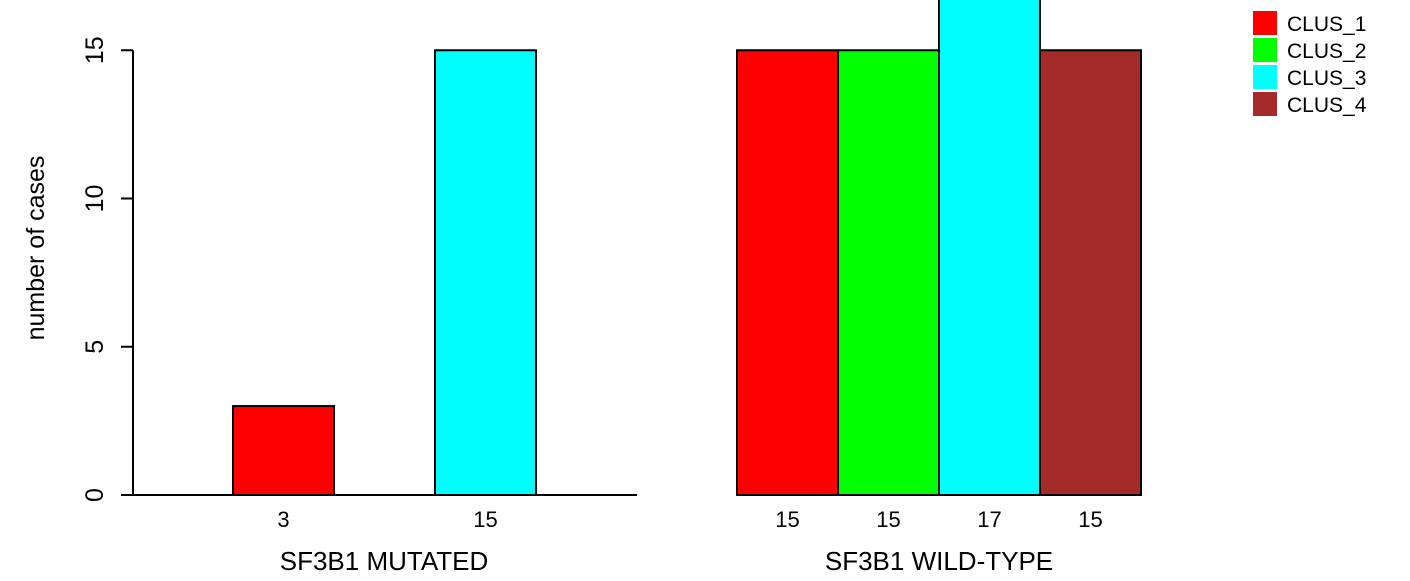 Image resolution: width=1410 pixels, height=581 pixels. Describe the element at coordinates (1310, 64) in the screenshot. I see `legend: CLUS_1 CLUS_2 CLUS_3 CLUS_4` at that location.